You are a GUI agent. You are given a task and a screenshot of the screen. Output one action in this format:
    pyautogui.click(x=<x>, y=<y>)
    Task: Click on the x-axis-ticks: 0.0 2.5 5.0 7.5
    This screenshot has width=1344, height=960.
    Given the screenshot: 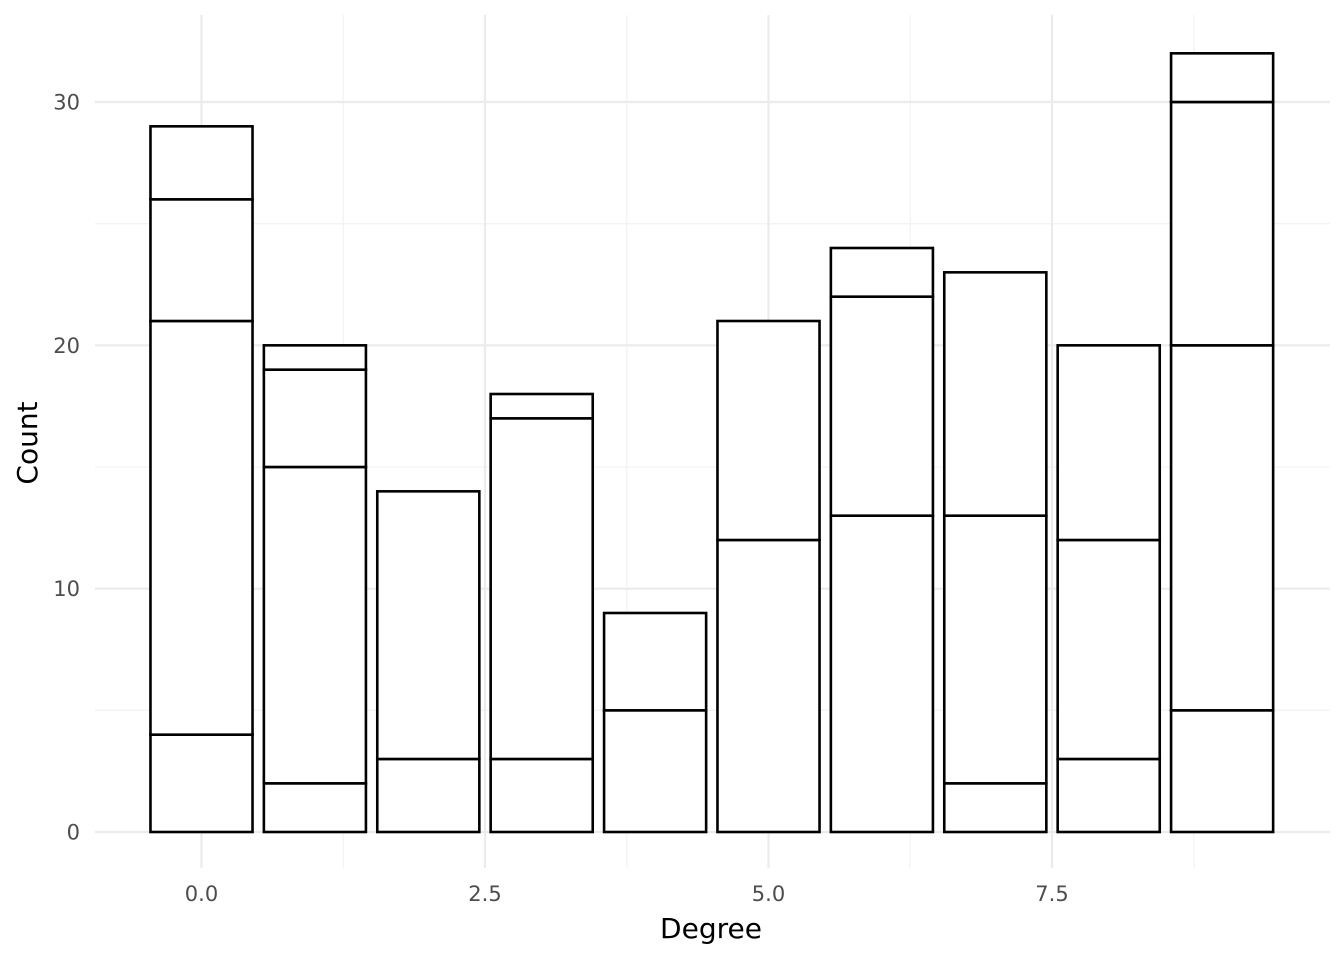 What is the action you would take?
    pyautogui.click(x=627, y=894)
    